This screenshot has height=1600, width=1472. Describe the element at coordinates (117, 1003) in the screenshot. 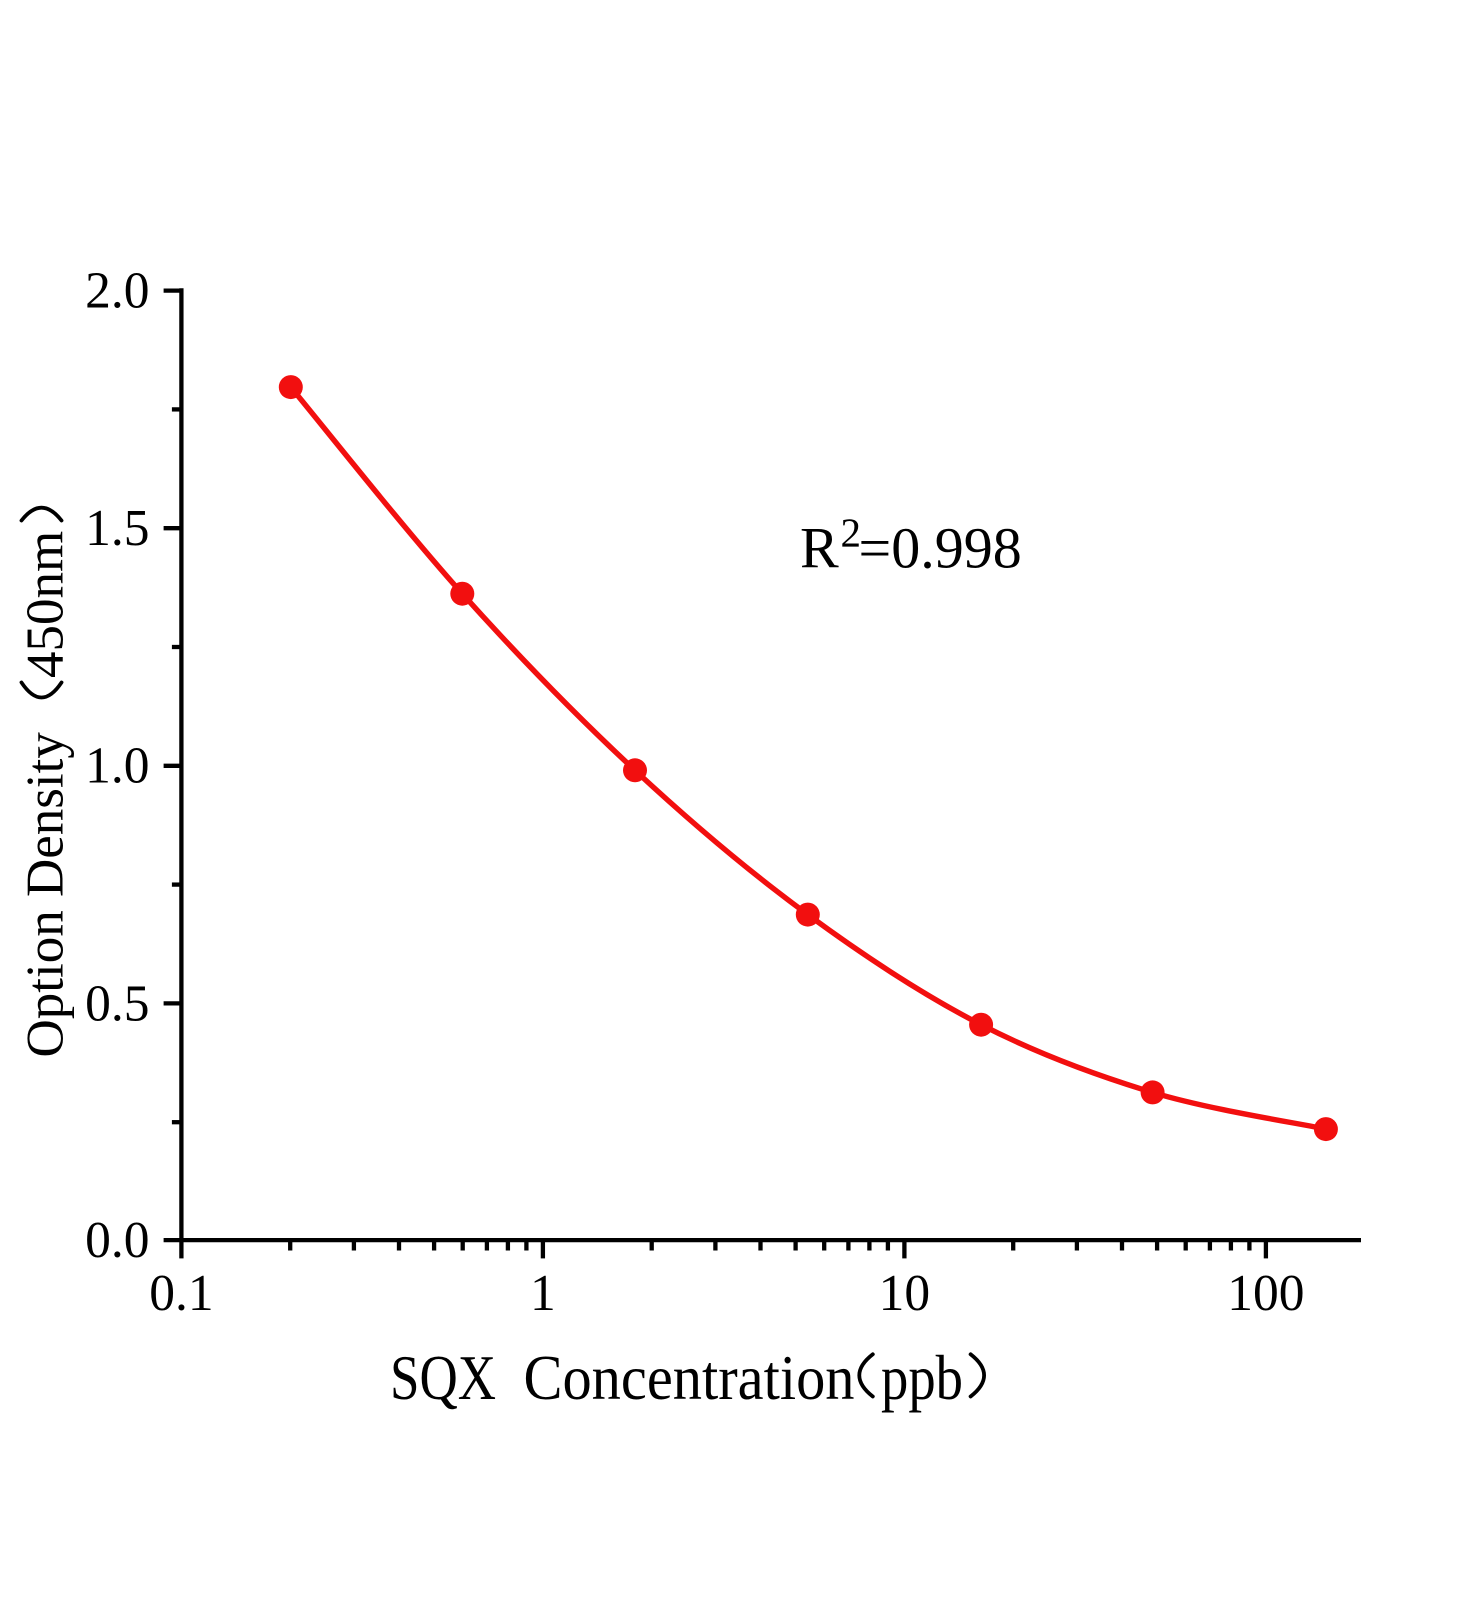

I see `svg-text: 0.5` at that location.